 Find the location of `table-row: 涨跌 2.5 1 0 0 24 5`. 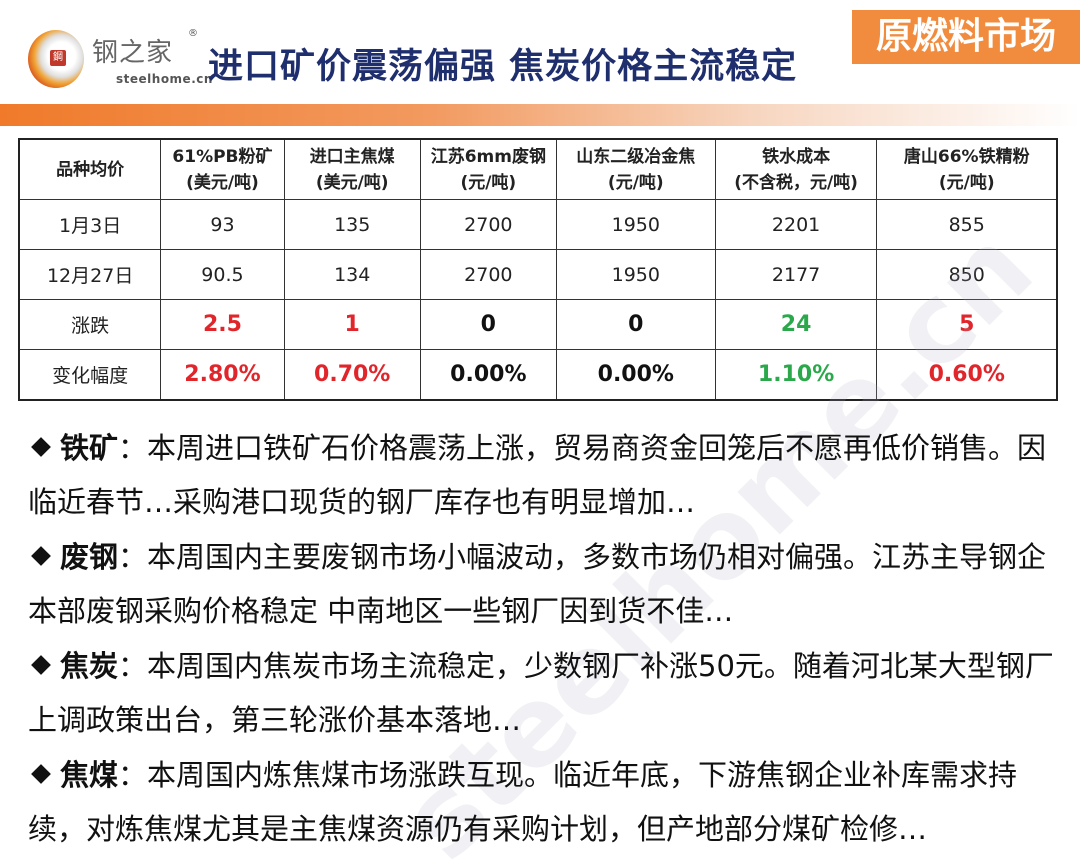

table-row: 涨跌 2.5 1 0 0 24 5 is located at coordinates (538, 324).